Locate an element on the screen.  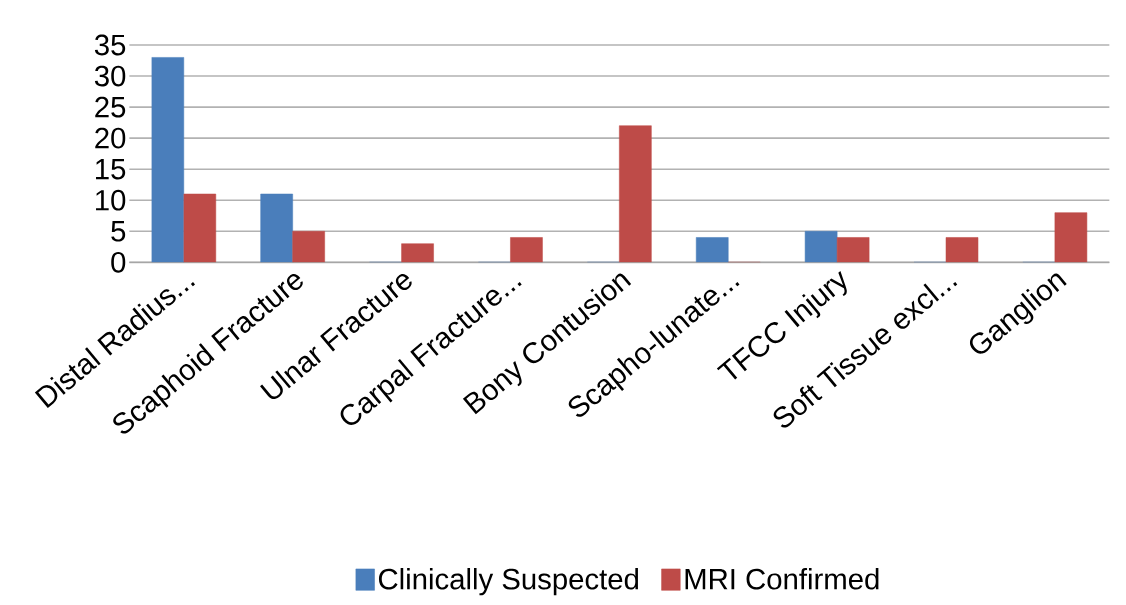
y-tick-label: 20 is located at coordinates (110, 138).